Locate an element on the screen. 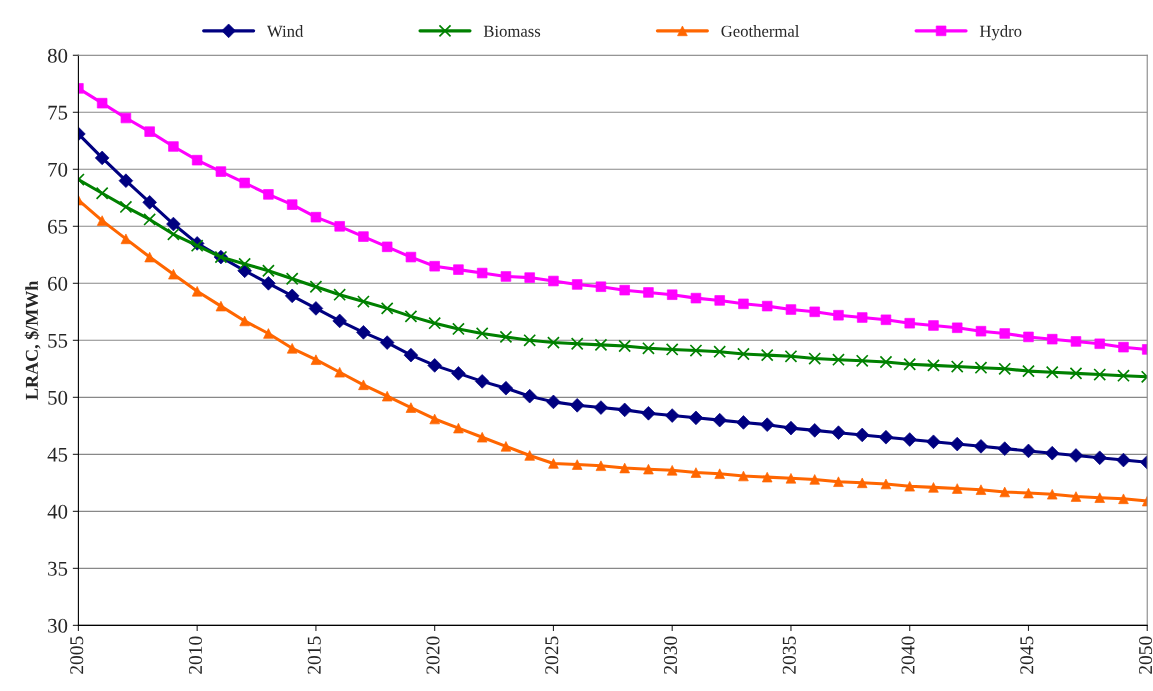  x-tick-label: 2015 is located at coordinates (314, 655).